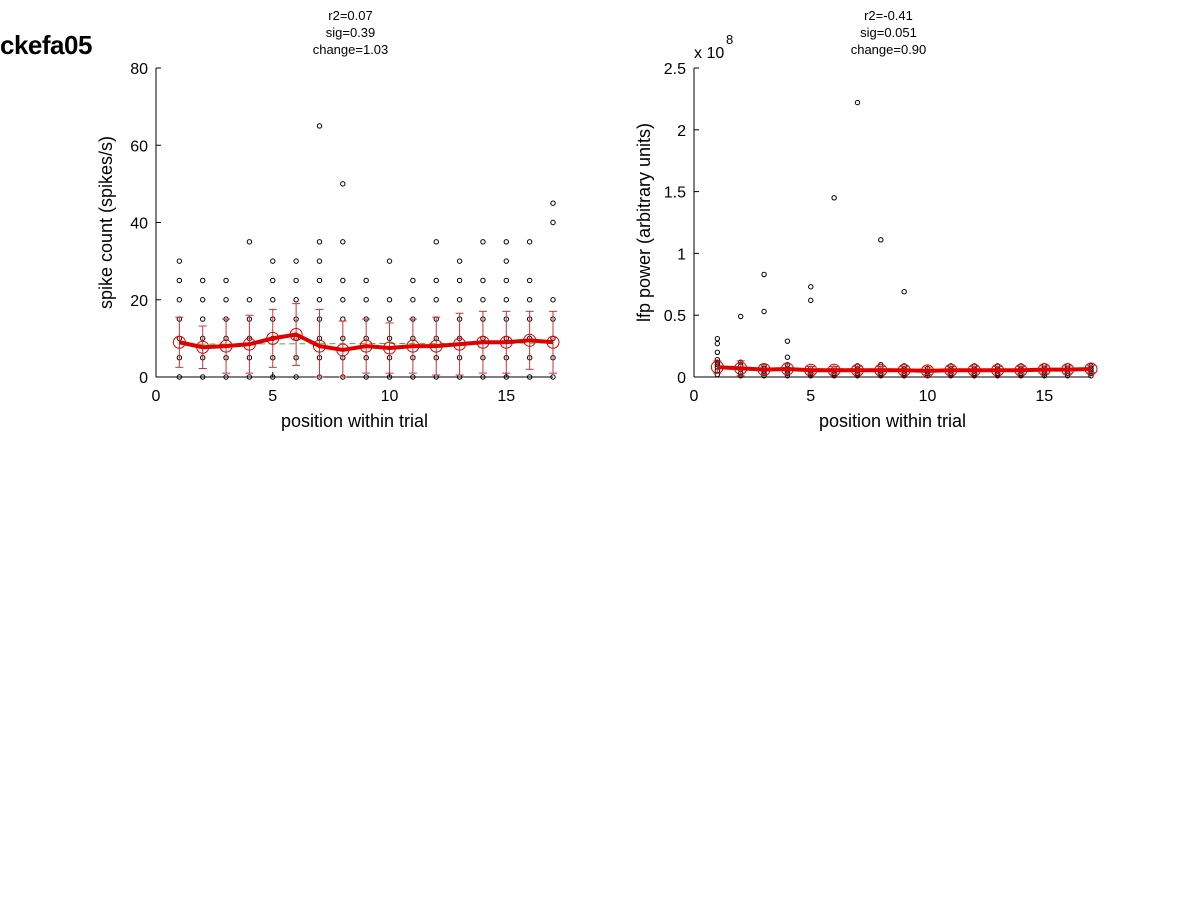  I want to click on axis-multiplier: x 10, so click(709, 53).